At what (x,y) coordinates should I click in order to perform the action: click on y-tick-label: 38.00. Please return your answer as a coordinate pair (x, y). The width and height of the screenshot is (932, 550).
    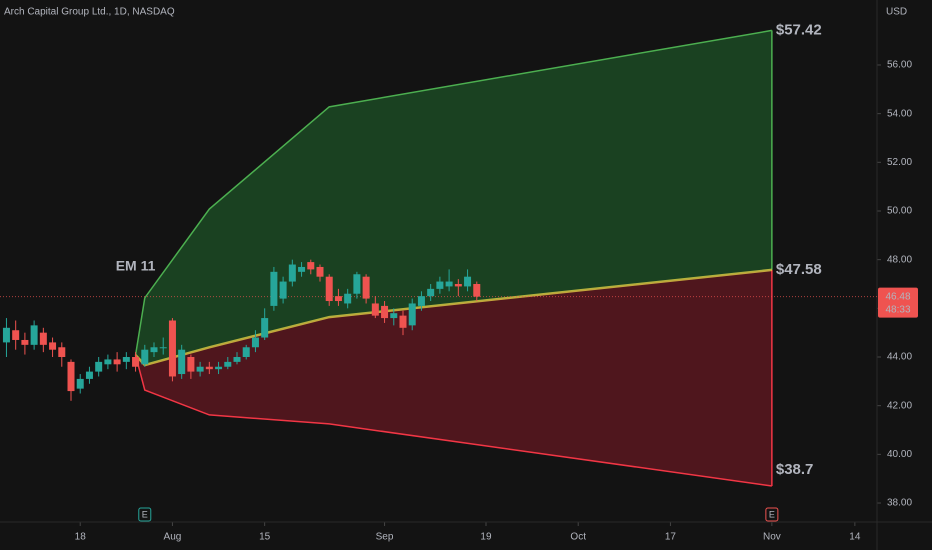
    Looking at the image, I should click on (899, 503).